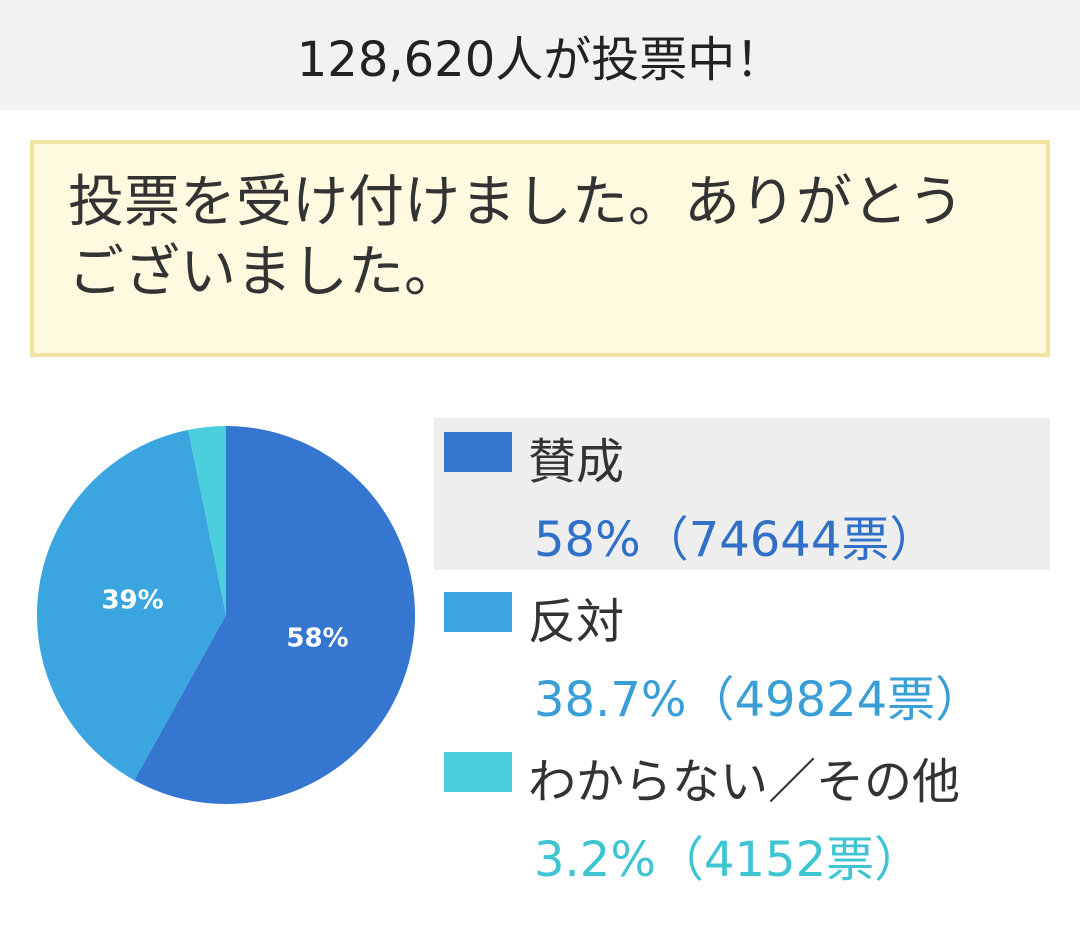 The width and height of the screenshot is (1080, 926). What do you see at coordinates (736, 540) in the screenshot?
I see `legend-value: 58%（74644票）` at bounding box center [736, 540].